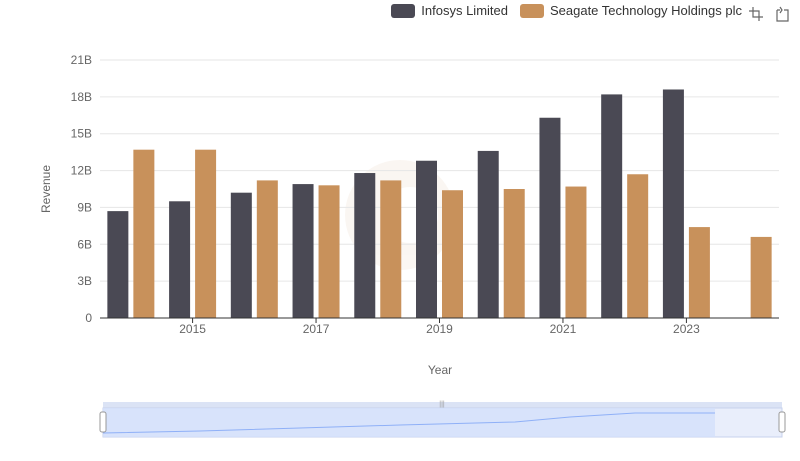  I want to click on bar-infosys-2018, so click(365, 245).